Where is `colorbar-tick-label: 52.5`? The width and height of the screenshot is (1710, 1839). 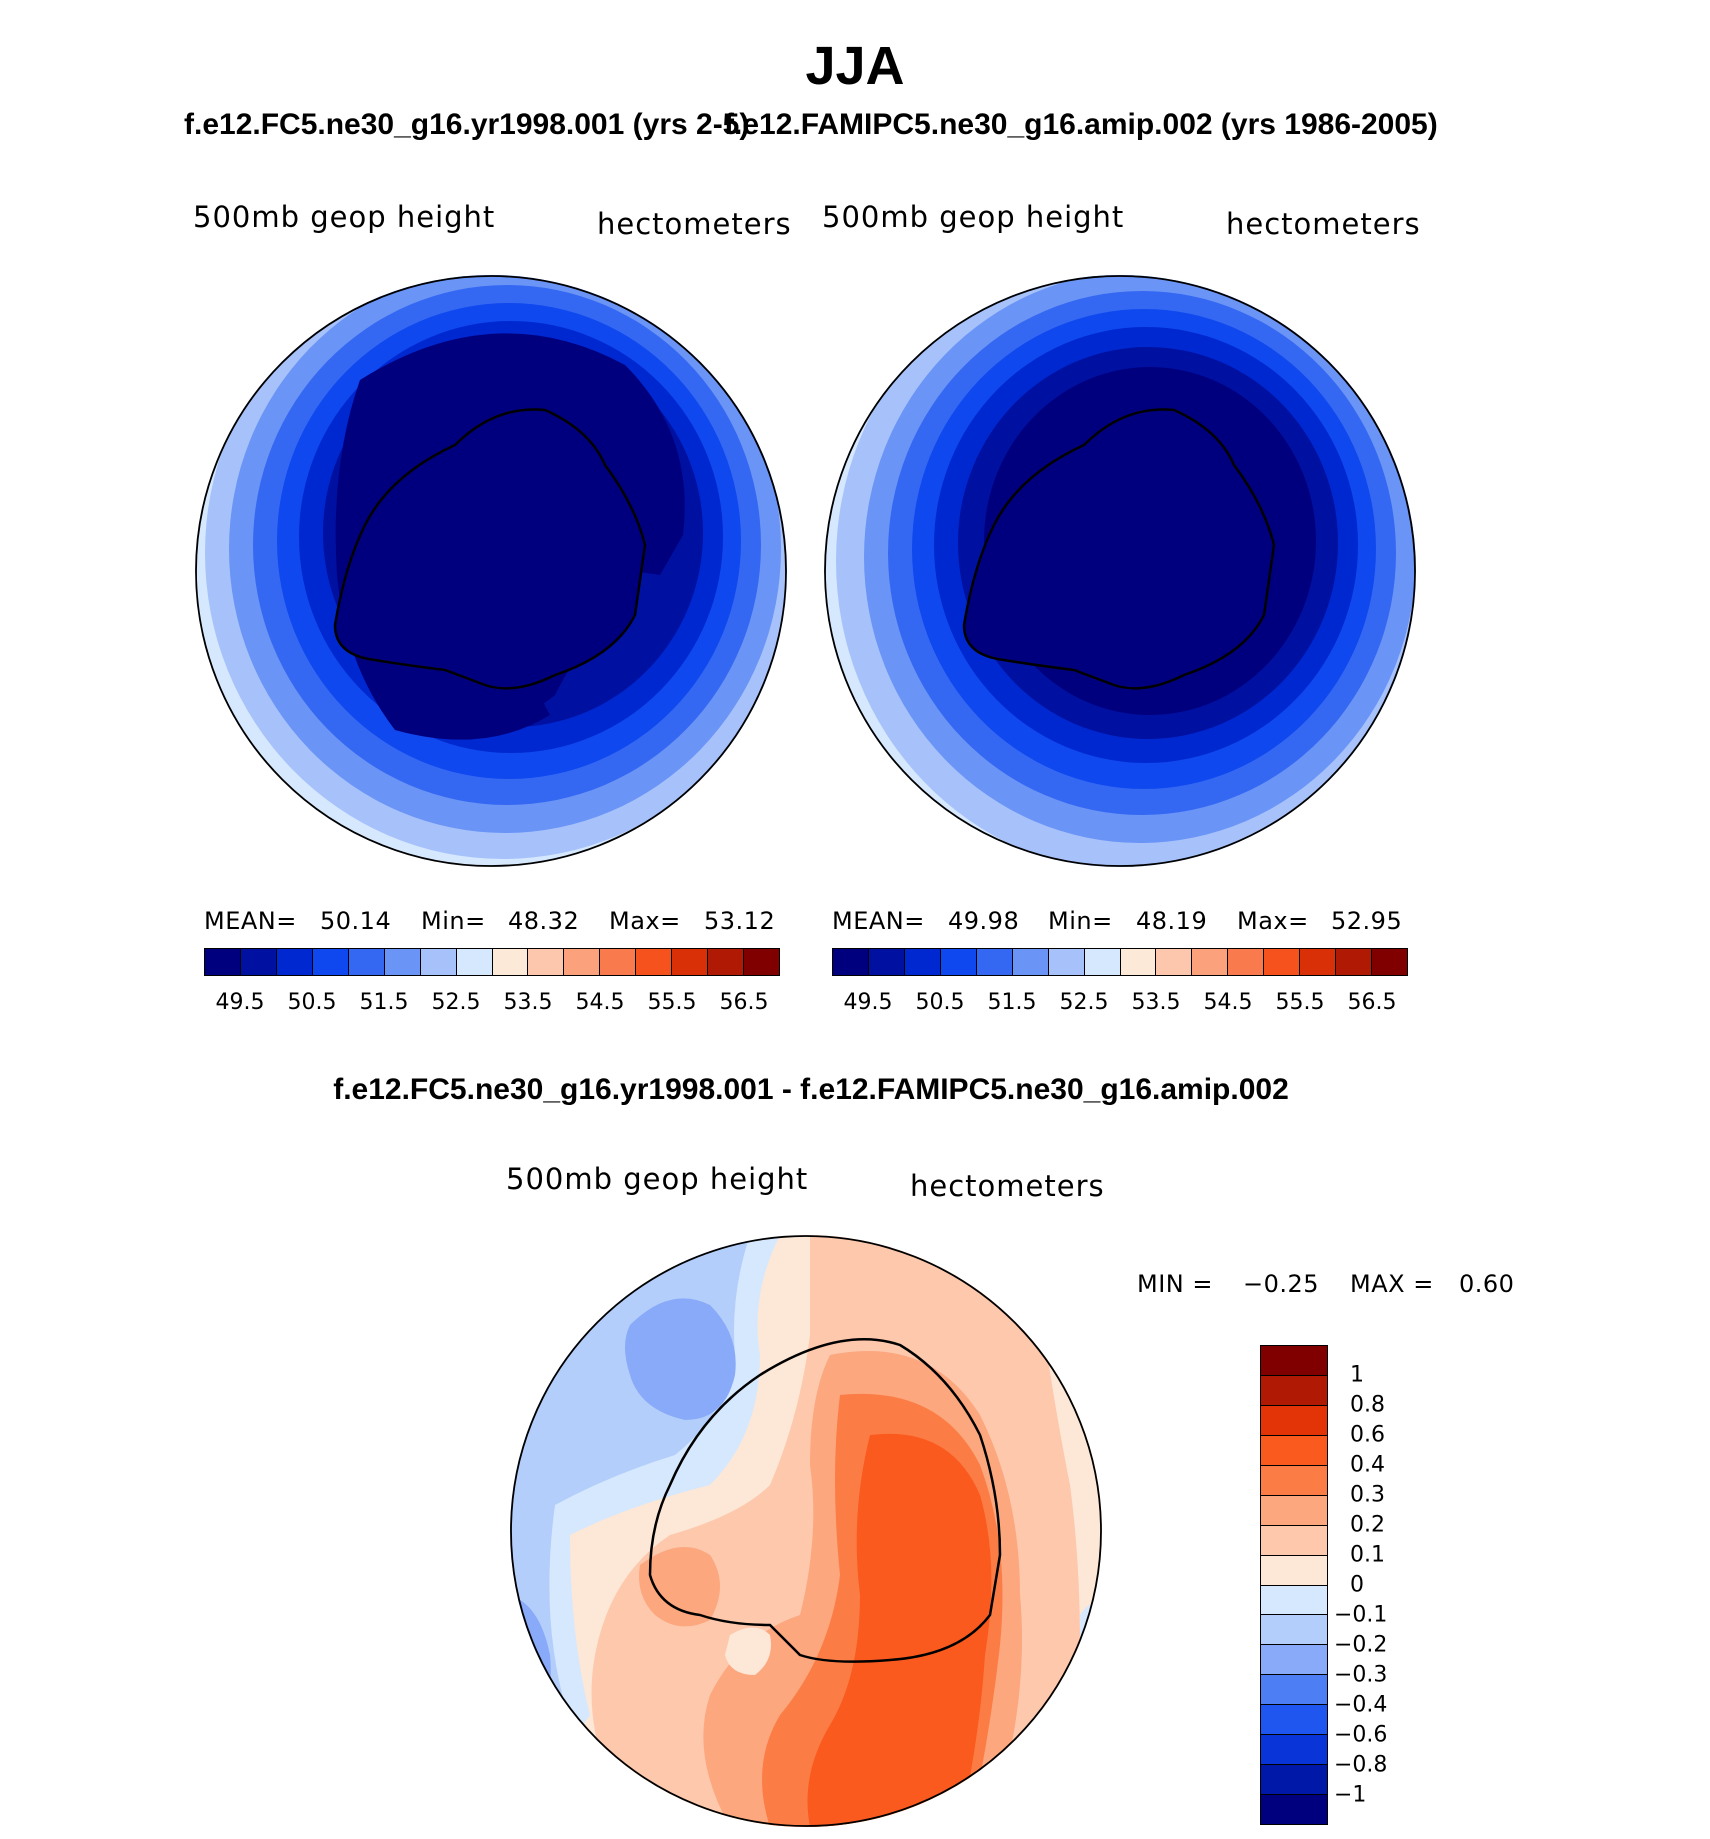
colorbar-tick-label: 52.5 is located at coordinates (1084, 1002).